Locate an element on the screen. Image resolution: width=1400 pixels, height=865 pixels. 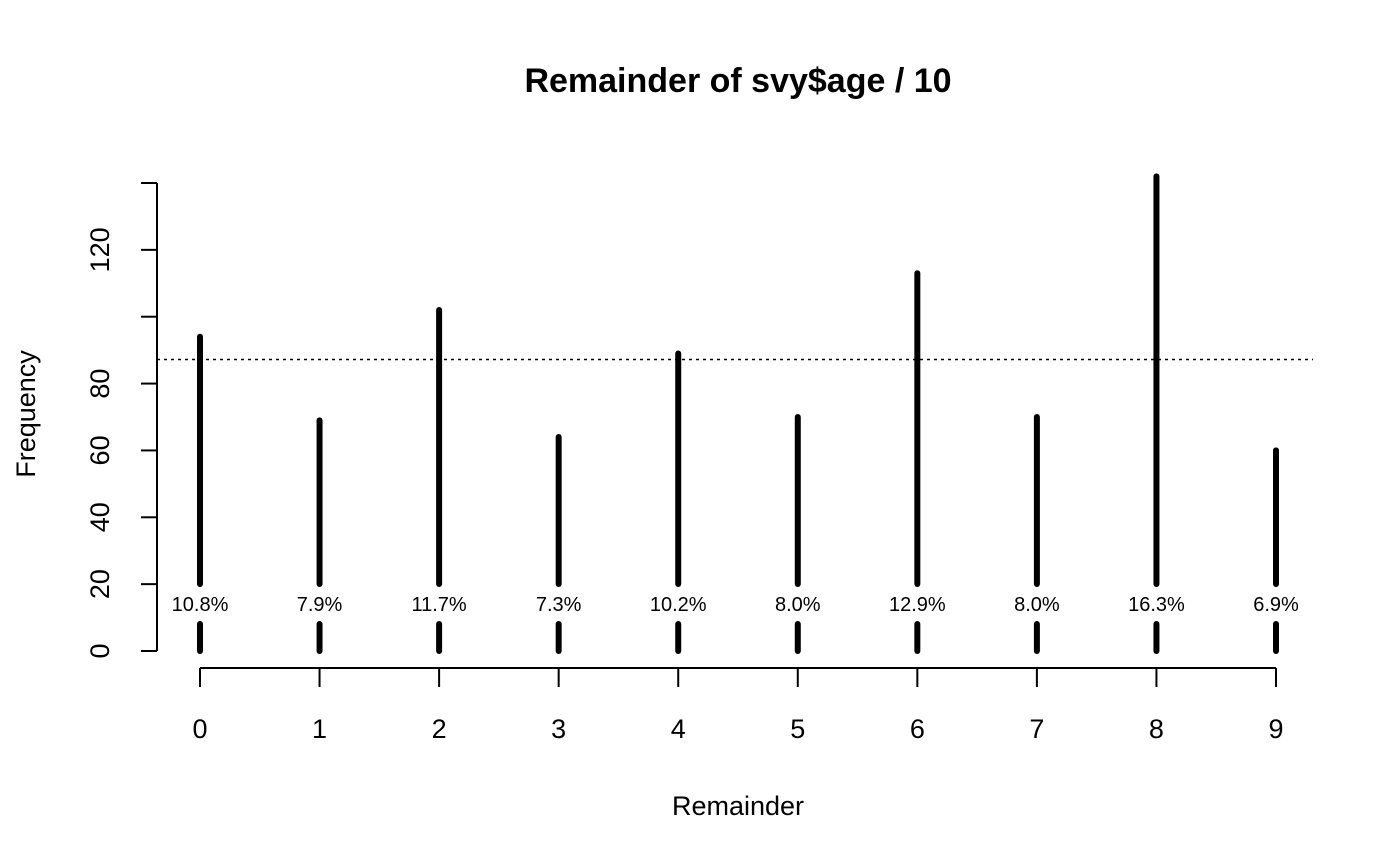
y-tick-label: 60 is located at coordinates (100, 450).